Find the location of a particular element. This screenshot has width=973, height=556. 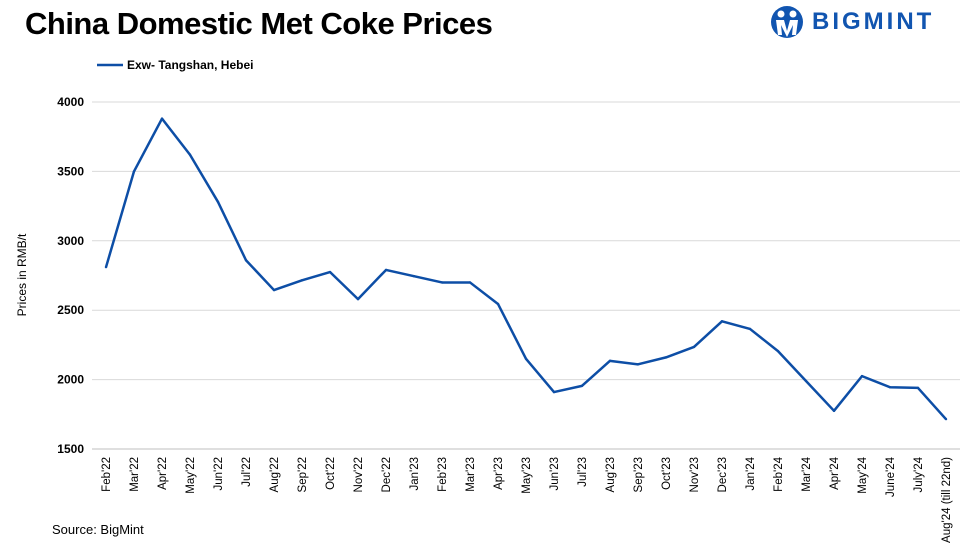

x-tick-label: Mar'24 is located at coordinates (807, 473).